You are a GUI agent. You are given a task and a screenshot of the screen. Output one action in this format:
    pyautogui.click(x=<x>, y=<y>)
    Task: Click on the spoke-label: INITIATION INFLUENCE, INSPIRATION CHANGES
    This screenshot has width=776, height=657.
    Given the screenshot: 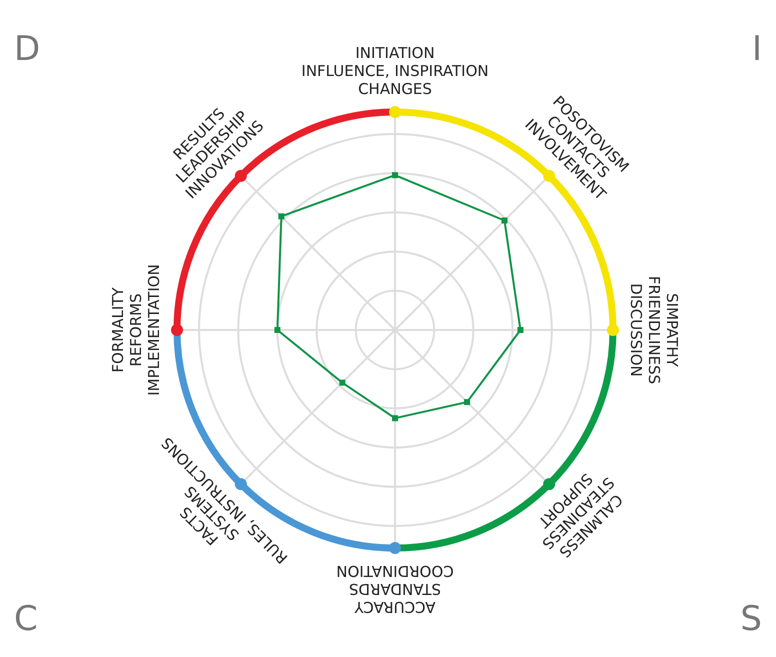 What is the action you would take?
    pyautogui.click(x=395, y=71)
    